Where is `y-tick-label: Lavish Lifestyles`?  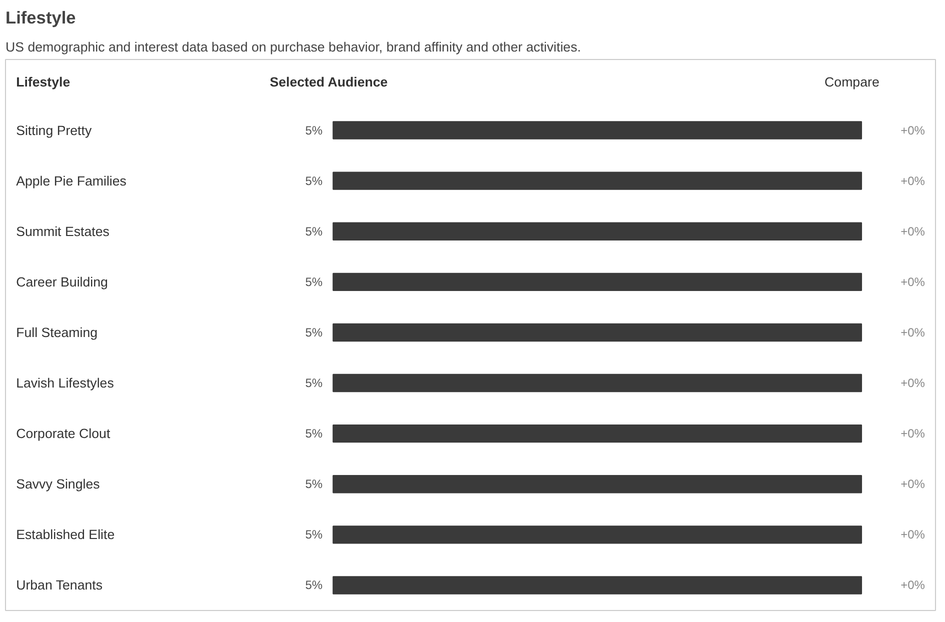 y-tick-label: Lavish Lifestyles is located at coordinates (65, 383).